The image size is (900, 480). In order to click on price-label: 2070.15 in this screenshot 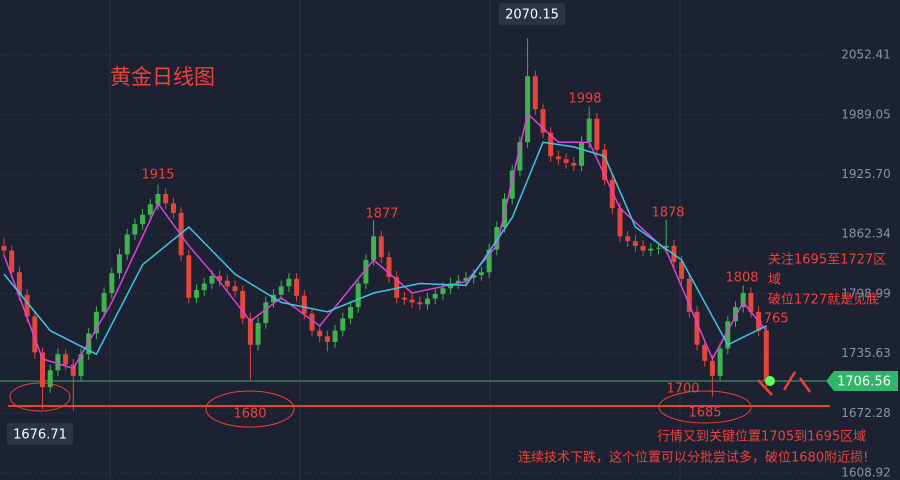, I will do `click(532, 15)`.